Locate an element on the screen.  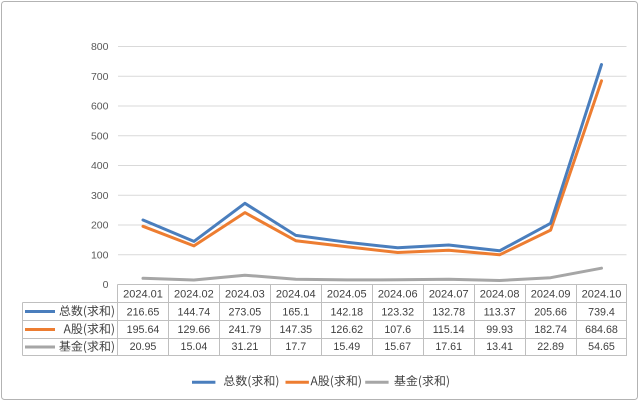
svg-text: 0 is located at coordinates (106, 285).